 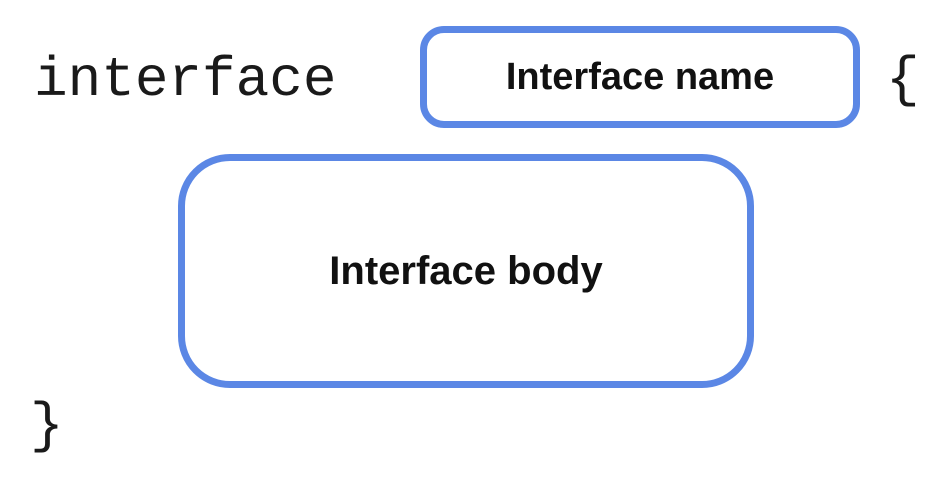 I want to click on interface-name-box: Interface name, so click(x=640, y=77).